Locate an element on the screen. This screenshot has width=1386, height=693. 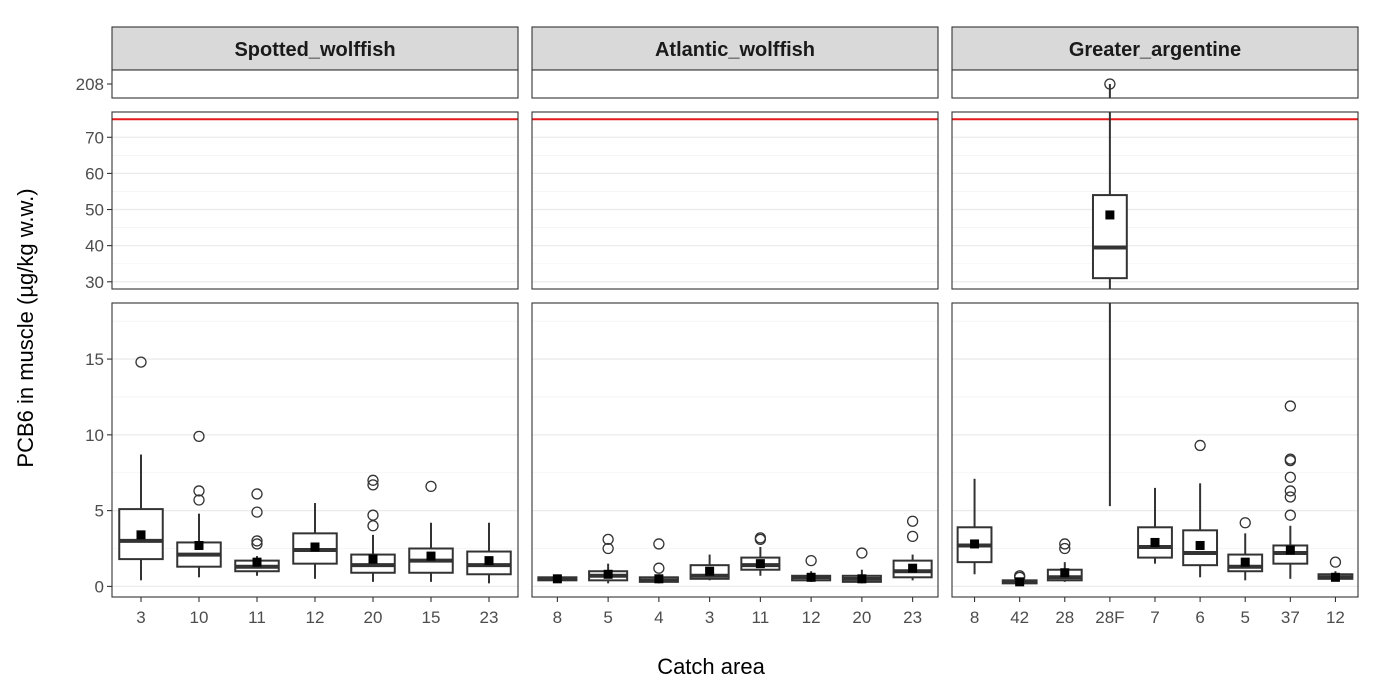
y-tick-label: 15 is located at coordinates (94, 359).